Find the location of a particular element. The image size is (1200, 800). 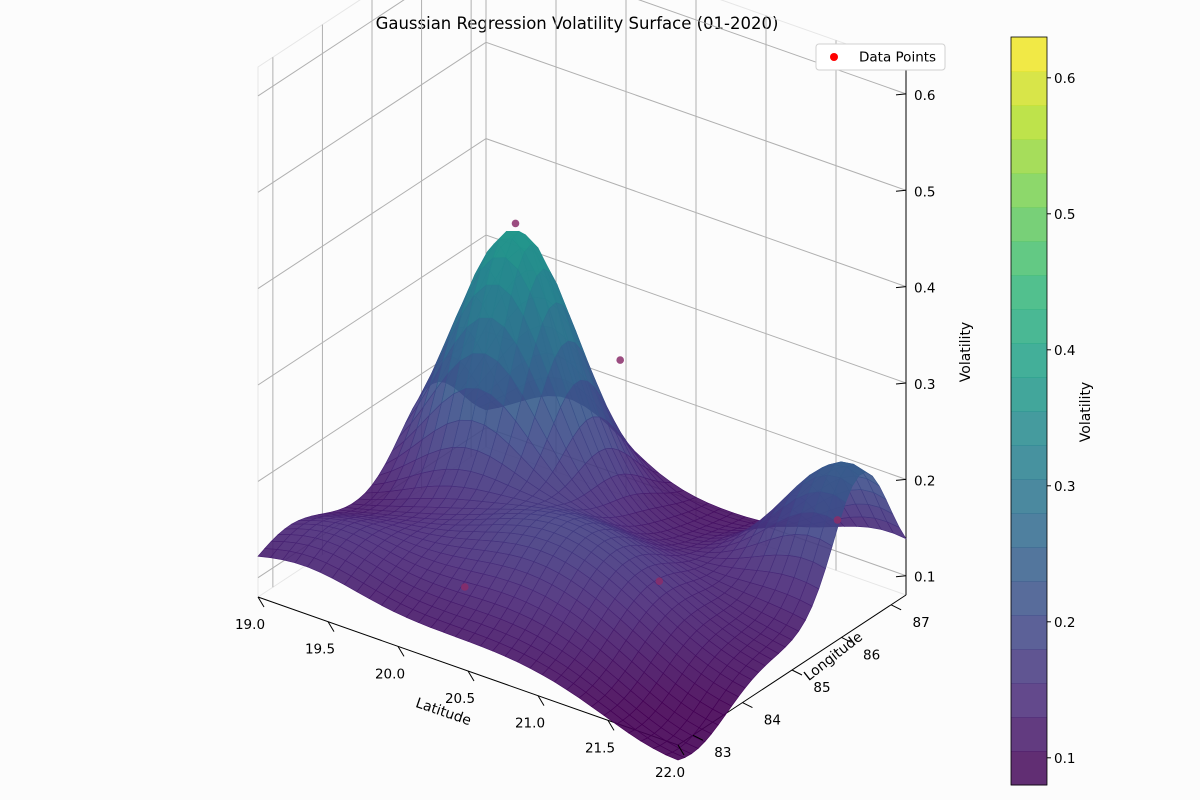

z-tick-label: 0.6 is located at coordinates (924, 96).